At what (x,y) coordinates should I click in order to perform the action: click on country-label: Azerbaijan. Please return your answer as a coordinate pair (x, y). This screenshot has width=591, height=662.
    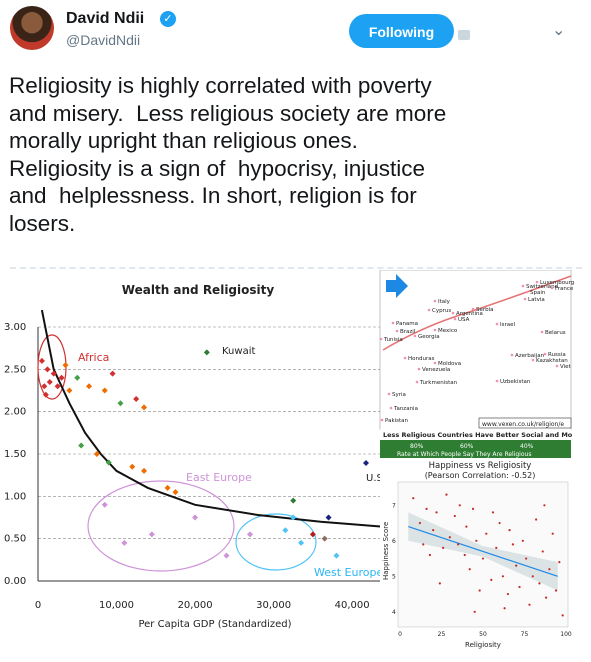
    Looking at the image, I should click on (530, 356).